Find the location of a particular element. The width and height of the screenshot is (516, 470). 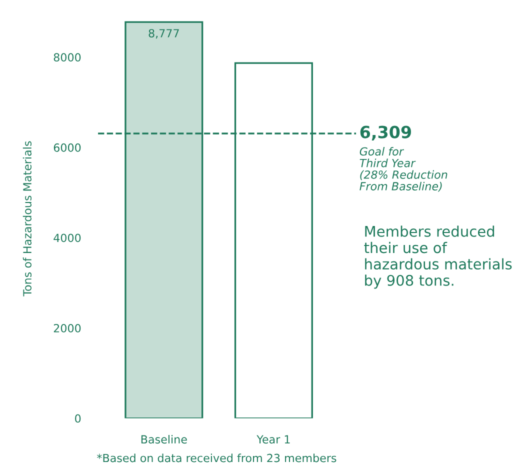

y-axis-title: Tons of Hazardous Materials is located at coordinates (27, 218).